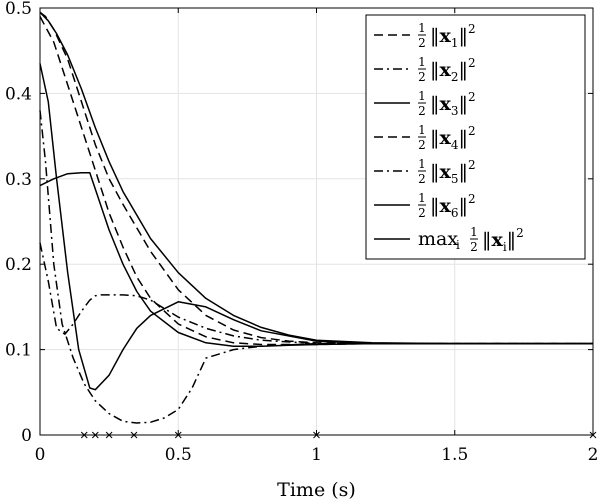  What do you see at coordinates (453, 104) in the screenshot?
I see `legend-label: ‖x3‖2` at bounding box center [453, 104].